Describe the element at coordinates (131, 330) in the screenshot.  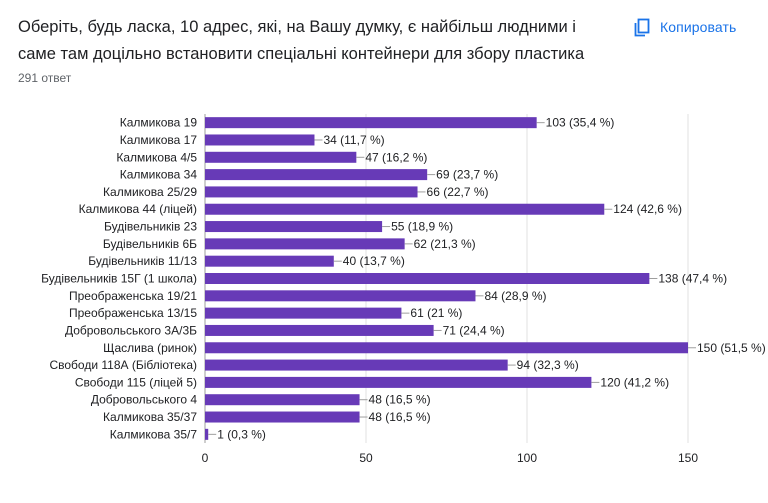
I see `category-label: Добровольського 3А/3Б` at that location.